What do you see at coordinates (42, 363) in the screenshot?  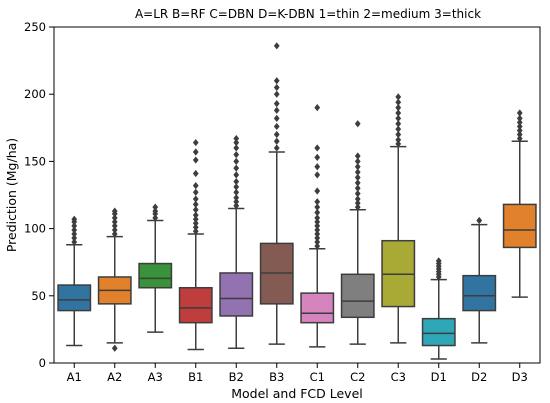 I see `y-tick-label: 0` at bounding box center [42, 363].